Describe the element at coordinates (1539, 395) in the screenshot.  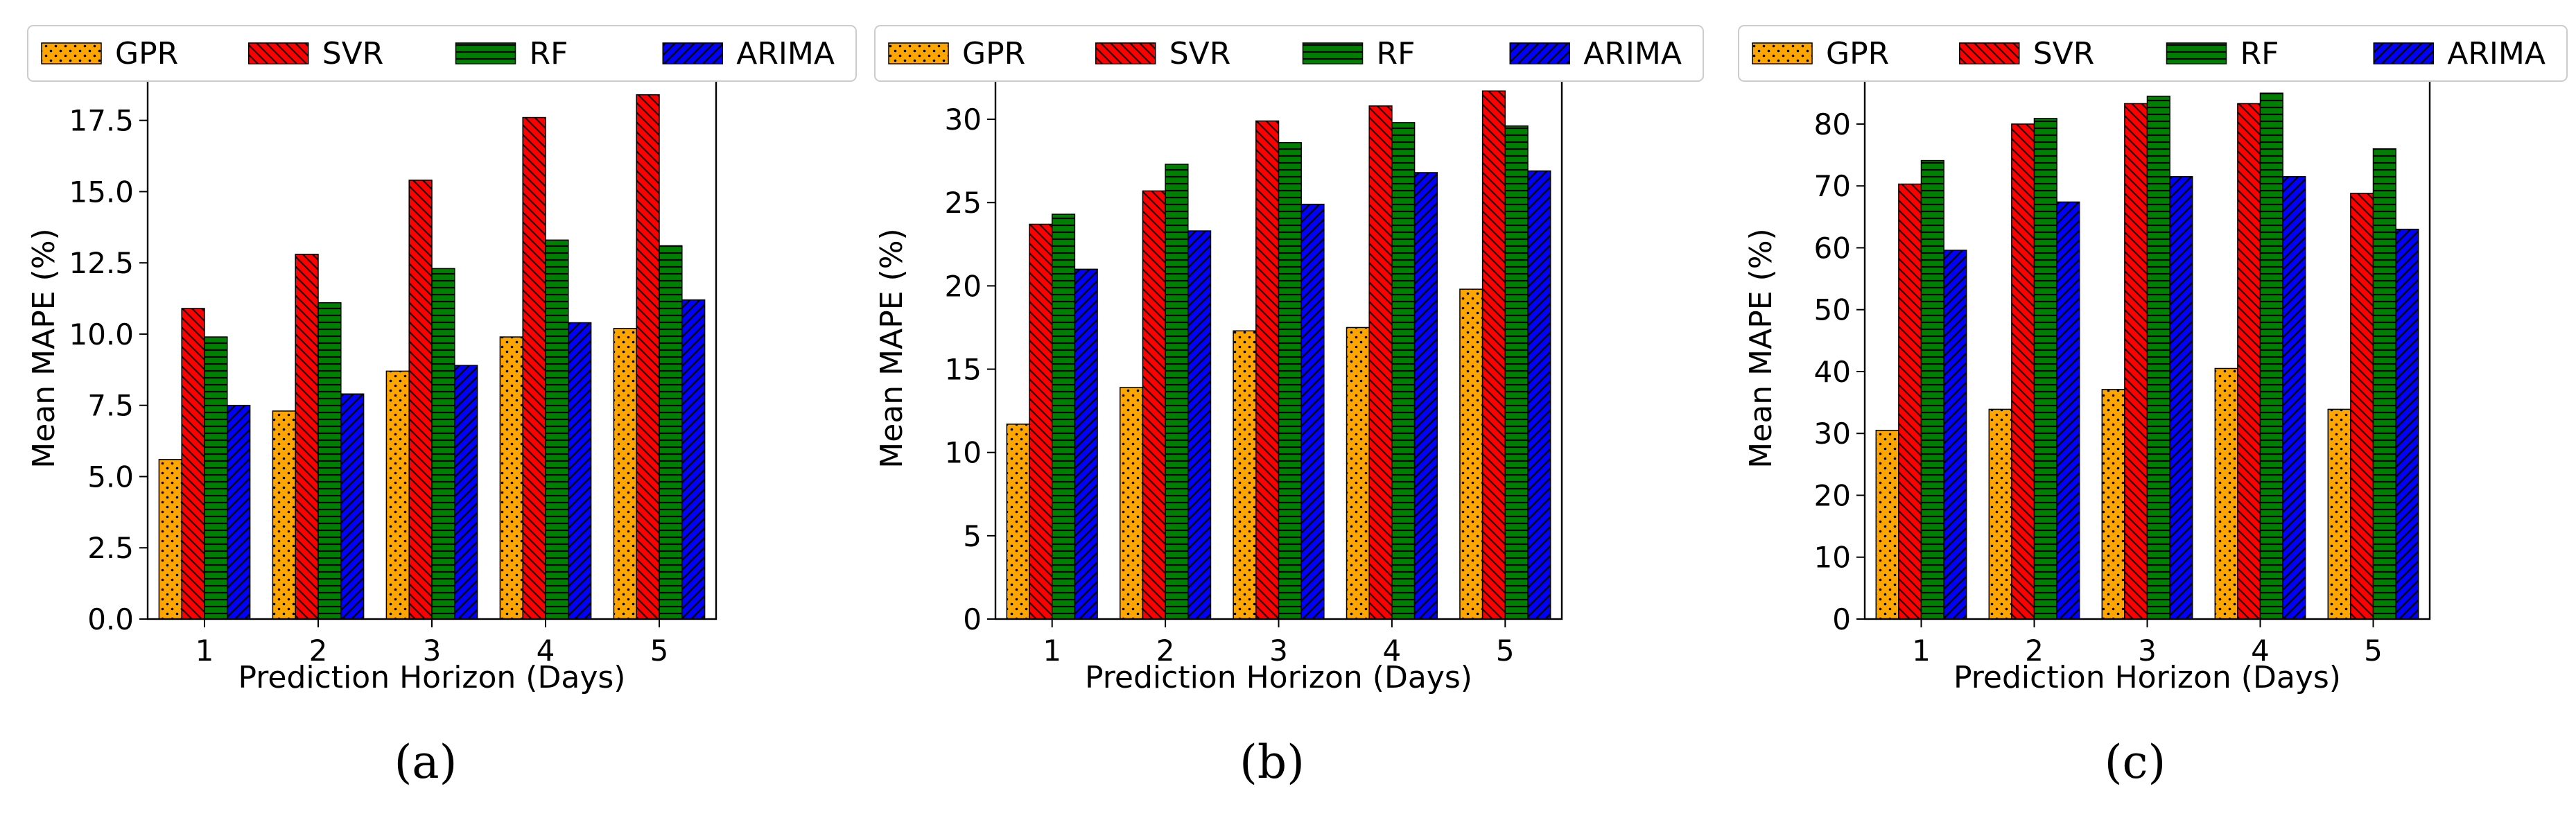
I see `bar-arima-day-5: ARIMA: 26.9` at that location.